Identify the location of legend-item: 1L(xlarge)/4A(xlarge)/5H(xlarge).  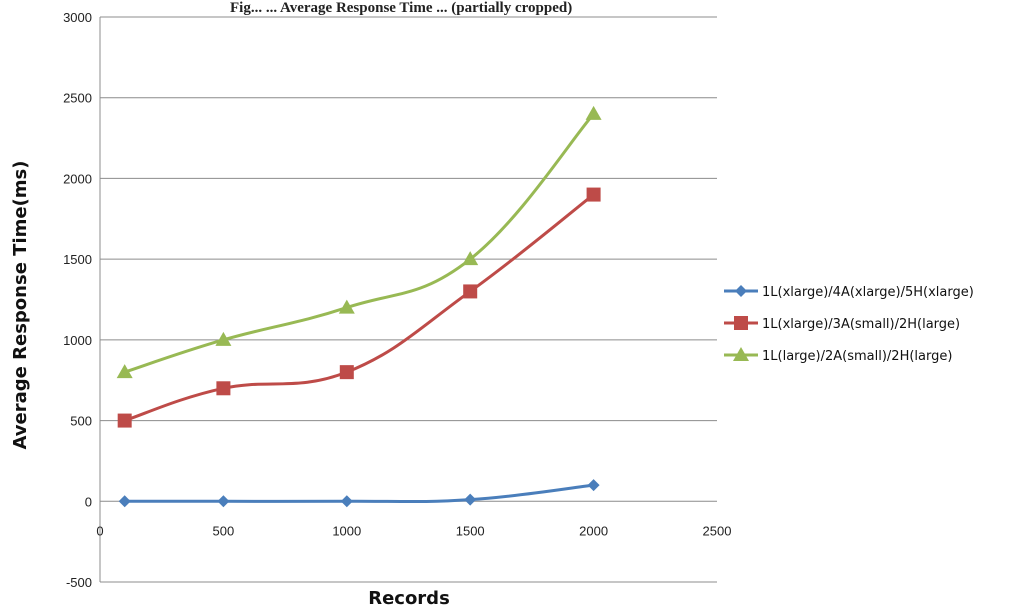
(849, 292).